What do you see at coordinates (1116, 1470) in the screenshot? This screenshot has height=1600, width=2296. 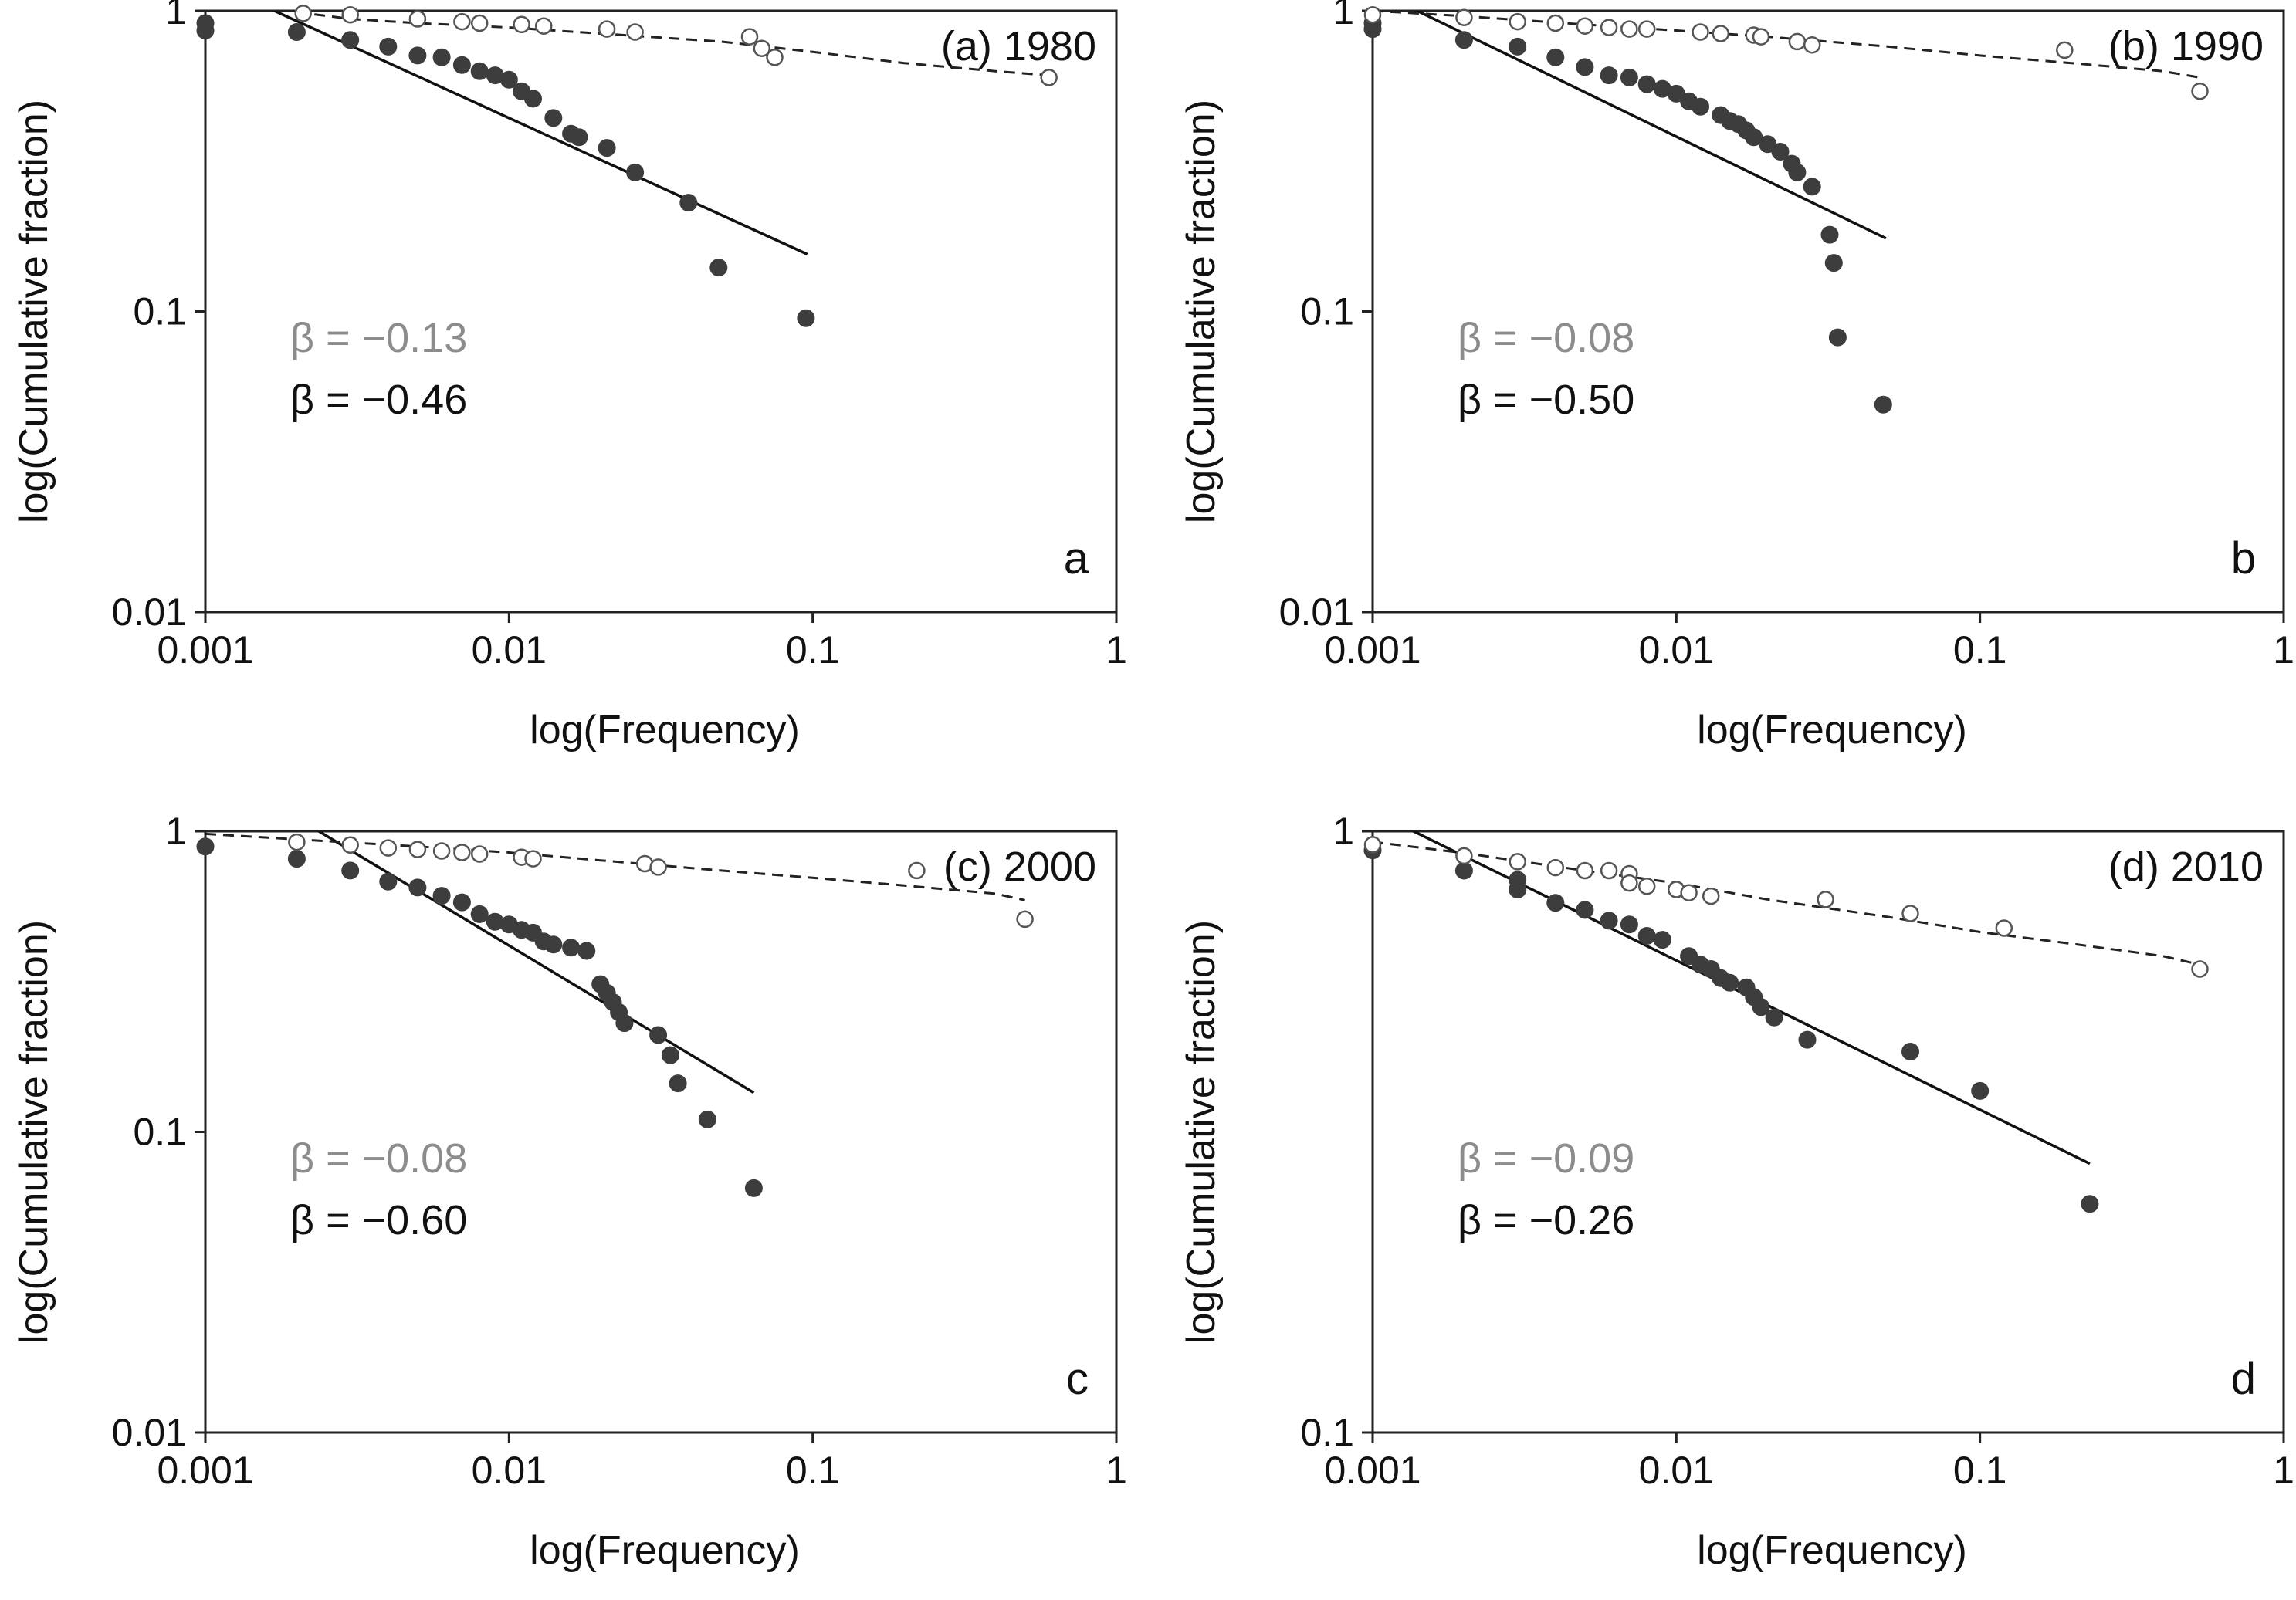 I see `x-tick-label-c-3: 1` at bounding box center [1116, 1470].